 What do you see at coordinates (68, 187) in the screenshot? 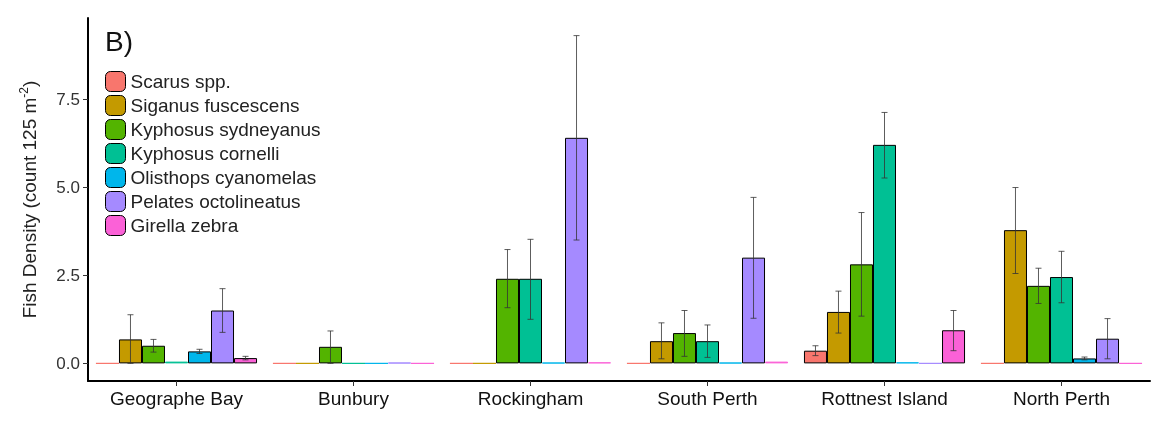
I see `y-tick-label: 5.0` at bounding box center [68, 187].